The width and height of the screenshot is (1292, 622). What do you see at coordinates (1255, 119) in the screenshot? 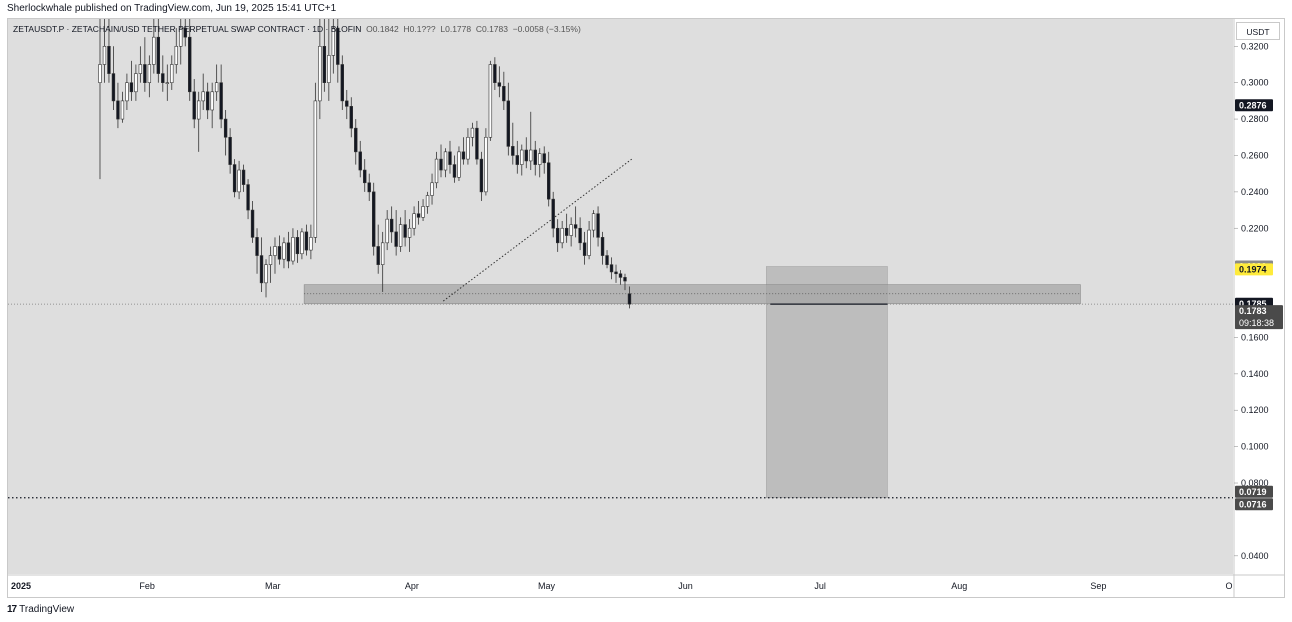
I see `y-tick-label: 0.2800` at bounding box center [1255, 119].